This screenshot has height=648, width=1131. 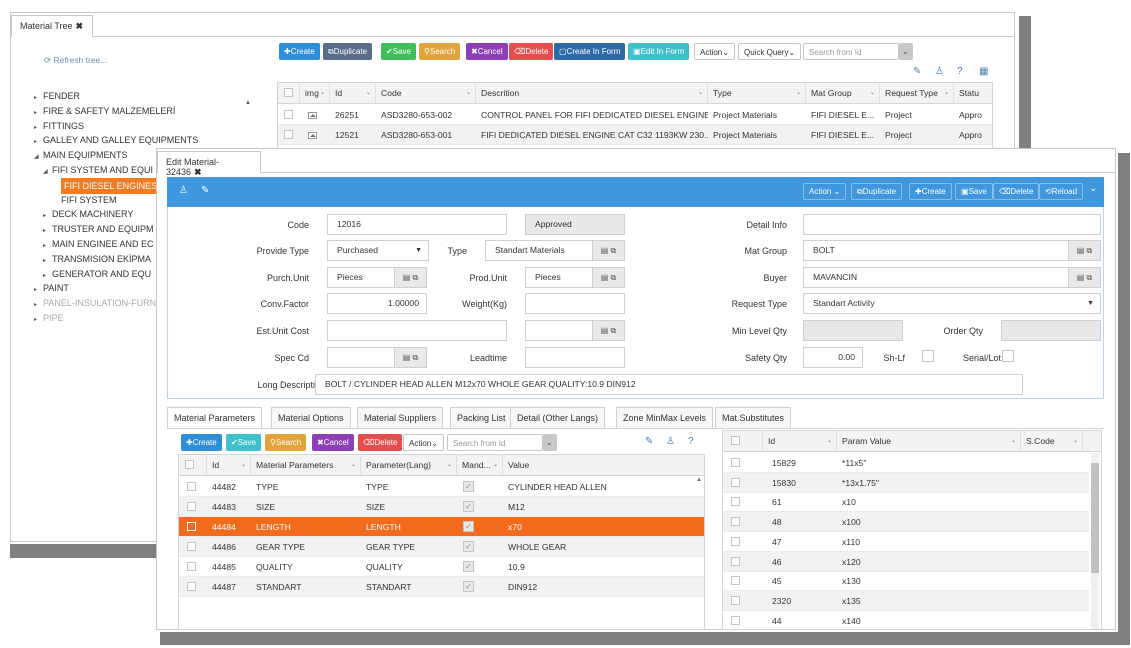 What do you see at coordinates (659, 51) in the screenshot?
I see `edit-in-form-button: ▣Edit In Form` at bounding box center [659, 51].